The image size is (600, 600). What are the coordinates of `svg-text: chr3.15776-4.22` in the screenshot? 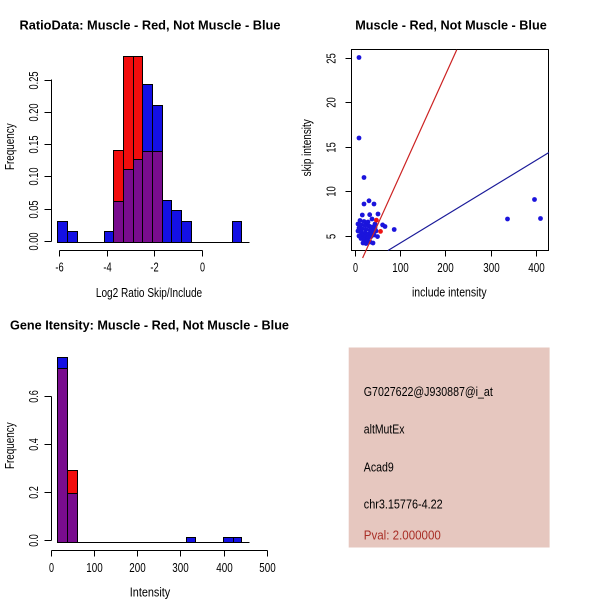 It's located at (403, 505).